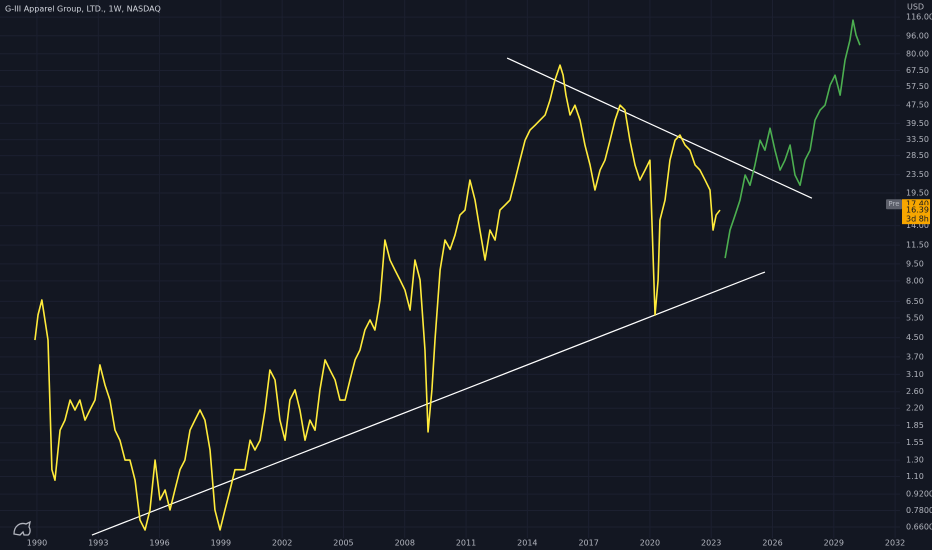 Image resolution: width=932 pixels, height=550 pixels. I want to click on x-tick-label: 2005, so click(343, 543).